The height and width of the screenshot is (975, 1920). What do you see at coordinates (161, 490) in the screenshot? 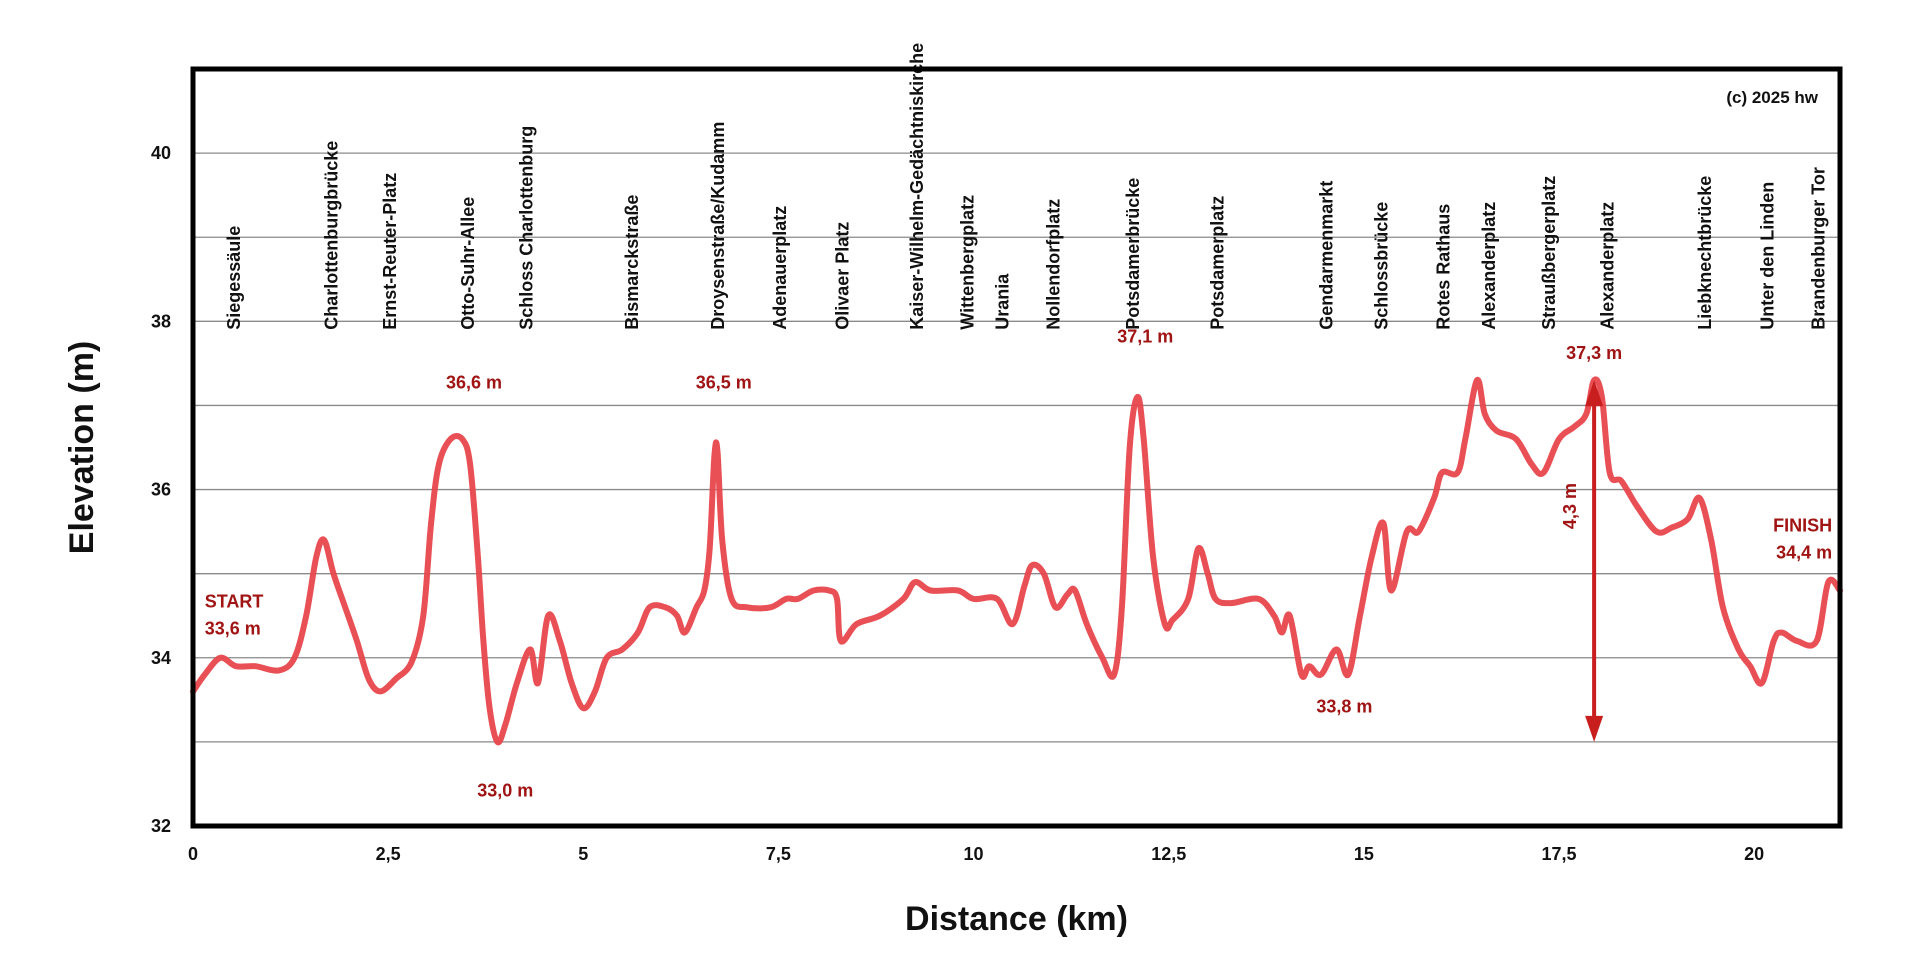
I see `y-tick-label: 36` at bounding box center [161, 490].